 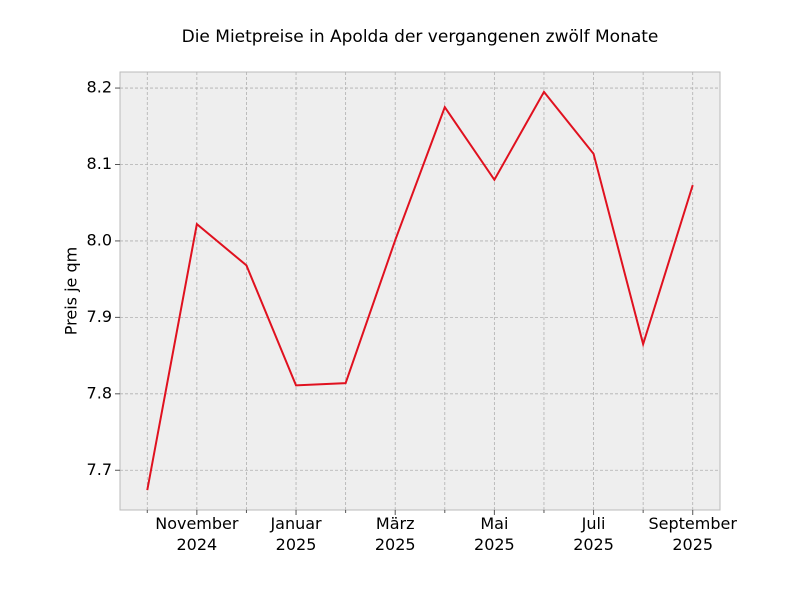 I want to click on y-tick-label: 7.7, so click(x=99, y=469).